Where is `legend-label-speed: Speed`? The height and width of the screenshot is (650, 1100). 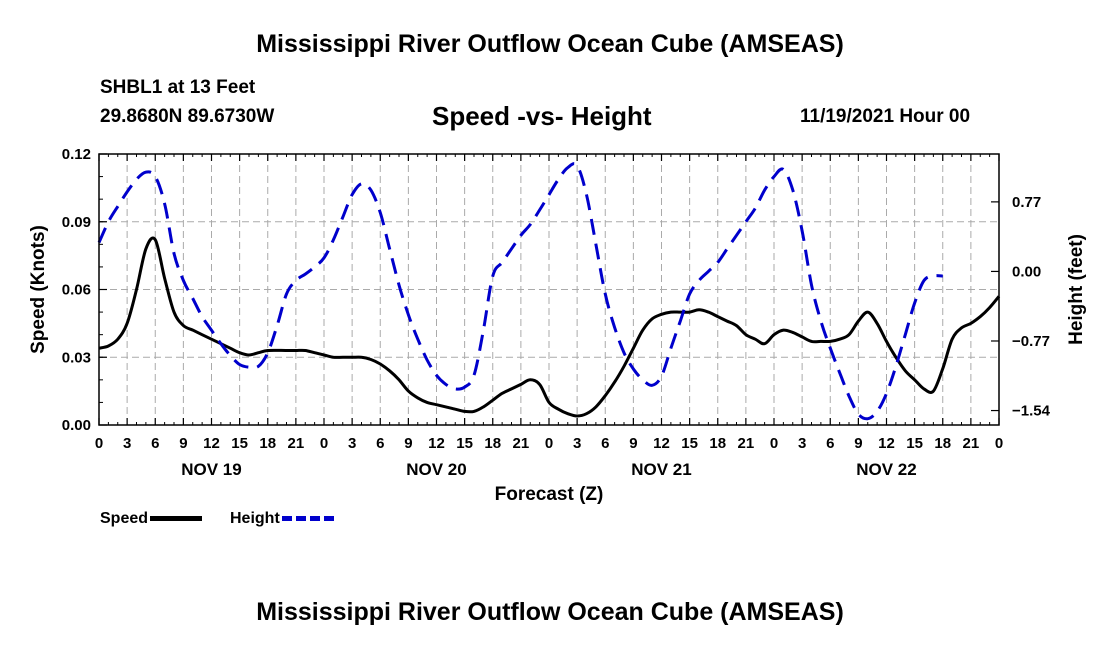 legend-label-speed: Speed is located at coordinates (124, 518).